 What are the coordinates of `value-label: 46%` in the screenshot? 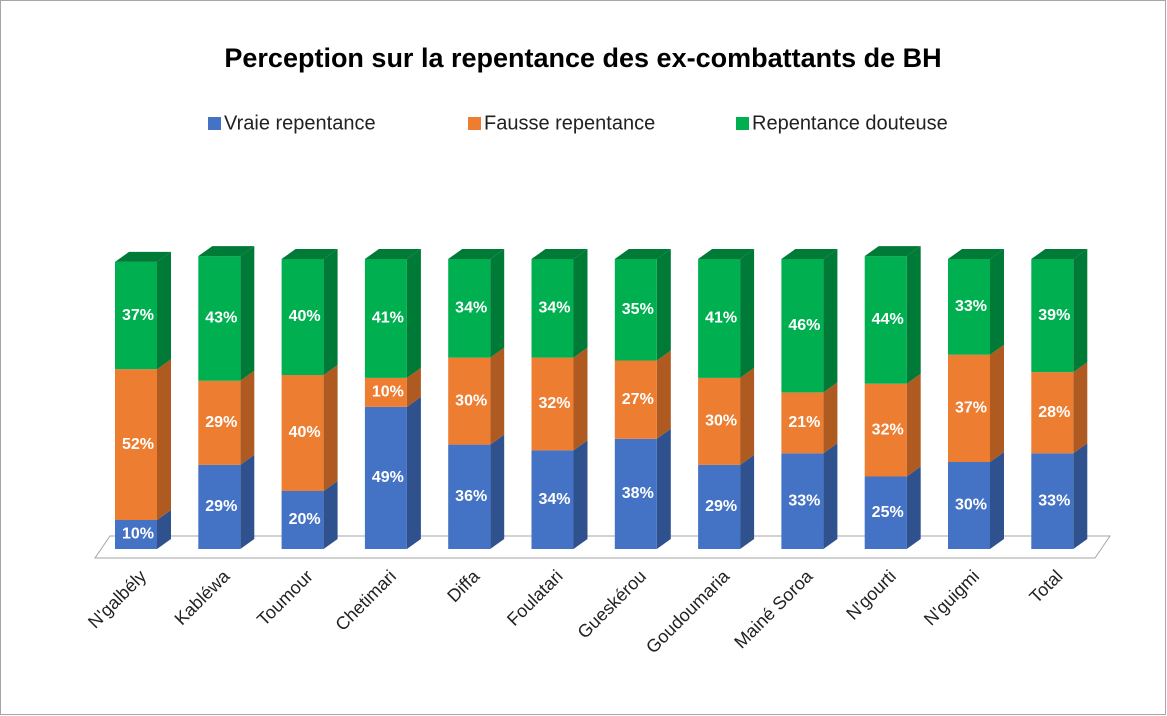 It's located at (804, 325).